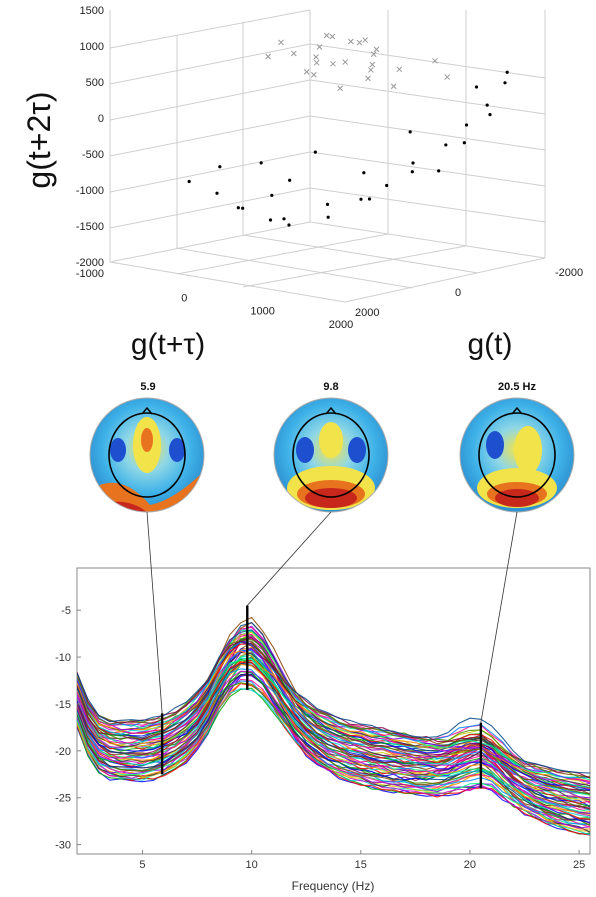  Describe the element at coordinates (90, 274) in the screenshot. I see `x-tick-label-3d-extra: -1000` at that location.